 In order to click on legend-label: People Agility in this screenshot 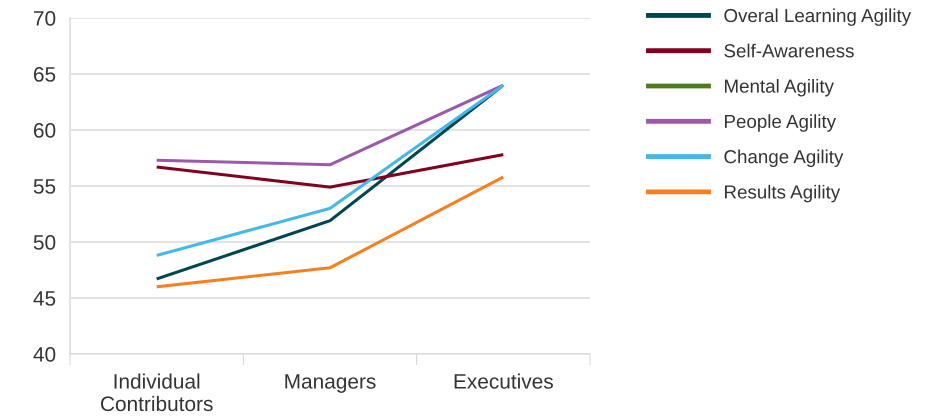, I will do `click(780, 123)`.